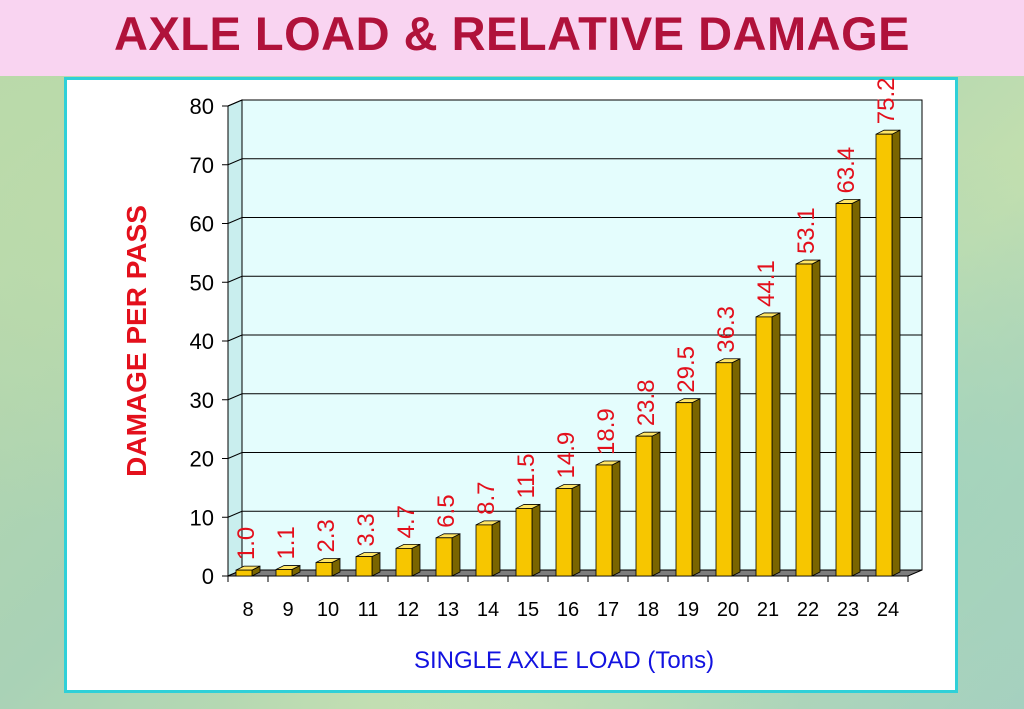  Describe the element at coordinates (202, 341) in the screenshot. I see `y-tick-label: 40` at that location.